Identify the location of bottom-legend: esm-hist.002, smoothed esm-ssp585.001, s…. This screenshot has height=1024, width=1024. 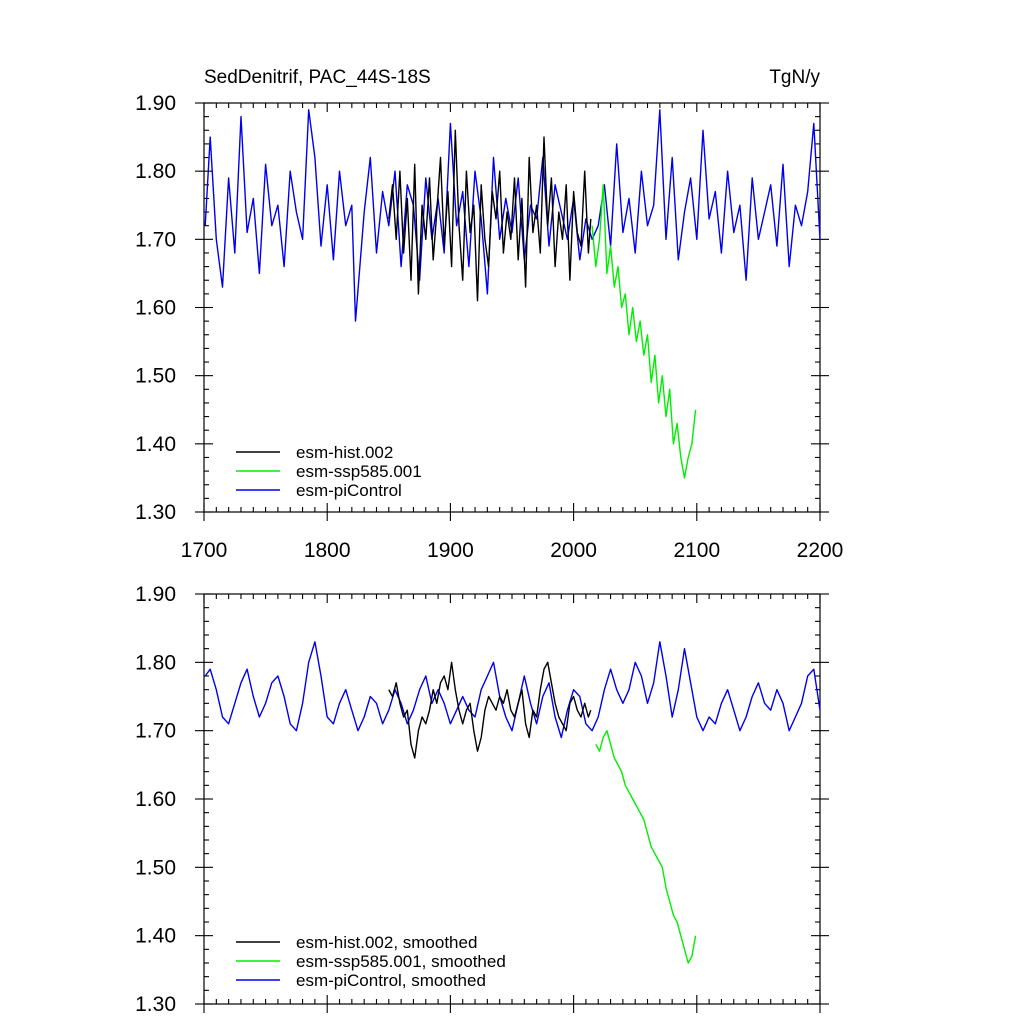
(371, 961).